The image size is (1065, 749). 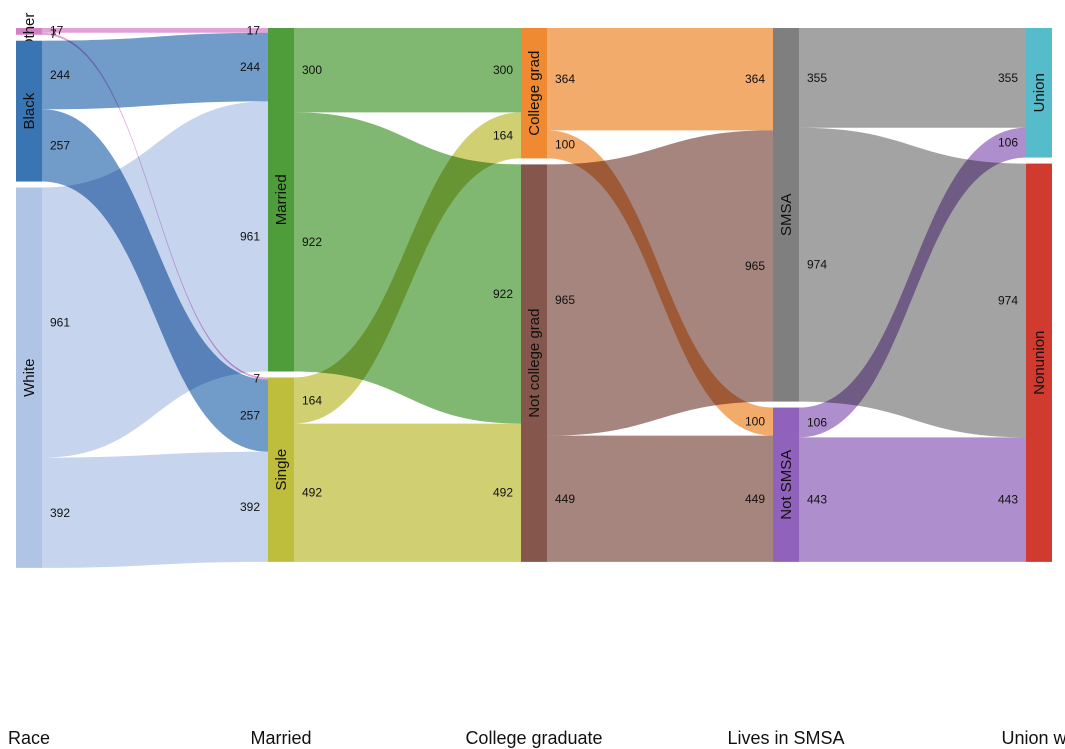 I want to click on node-college-grad, so click(x=534, y=93).